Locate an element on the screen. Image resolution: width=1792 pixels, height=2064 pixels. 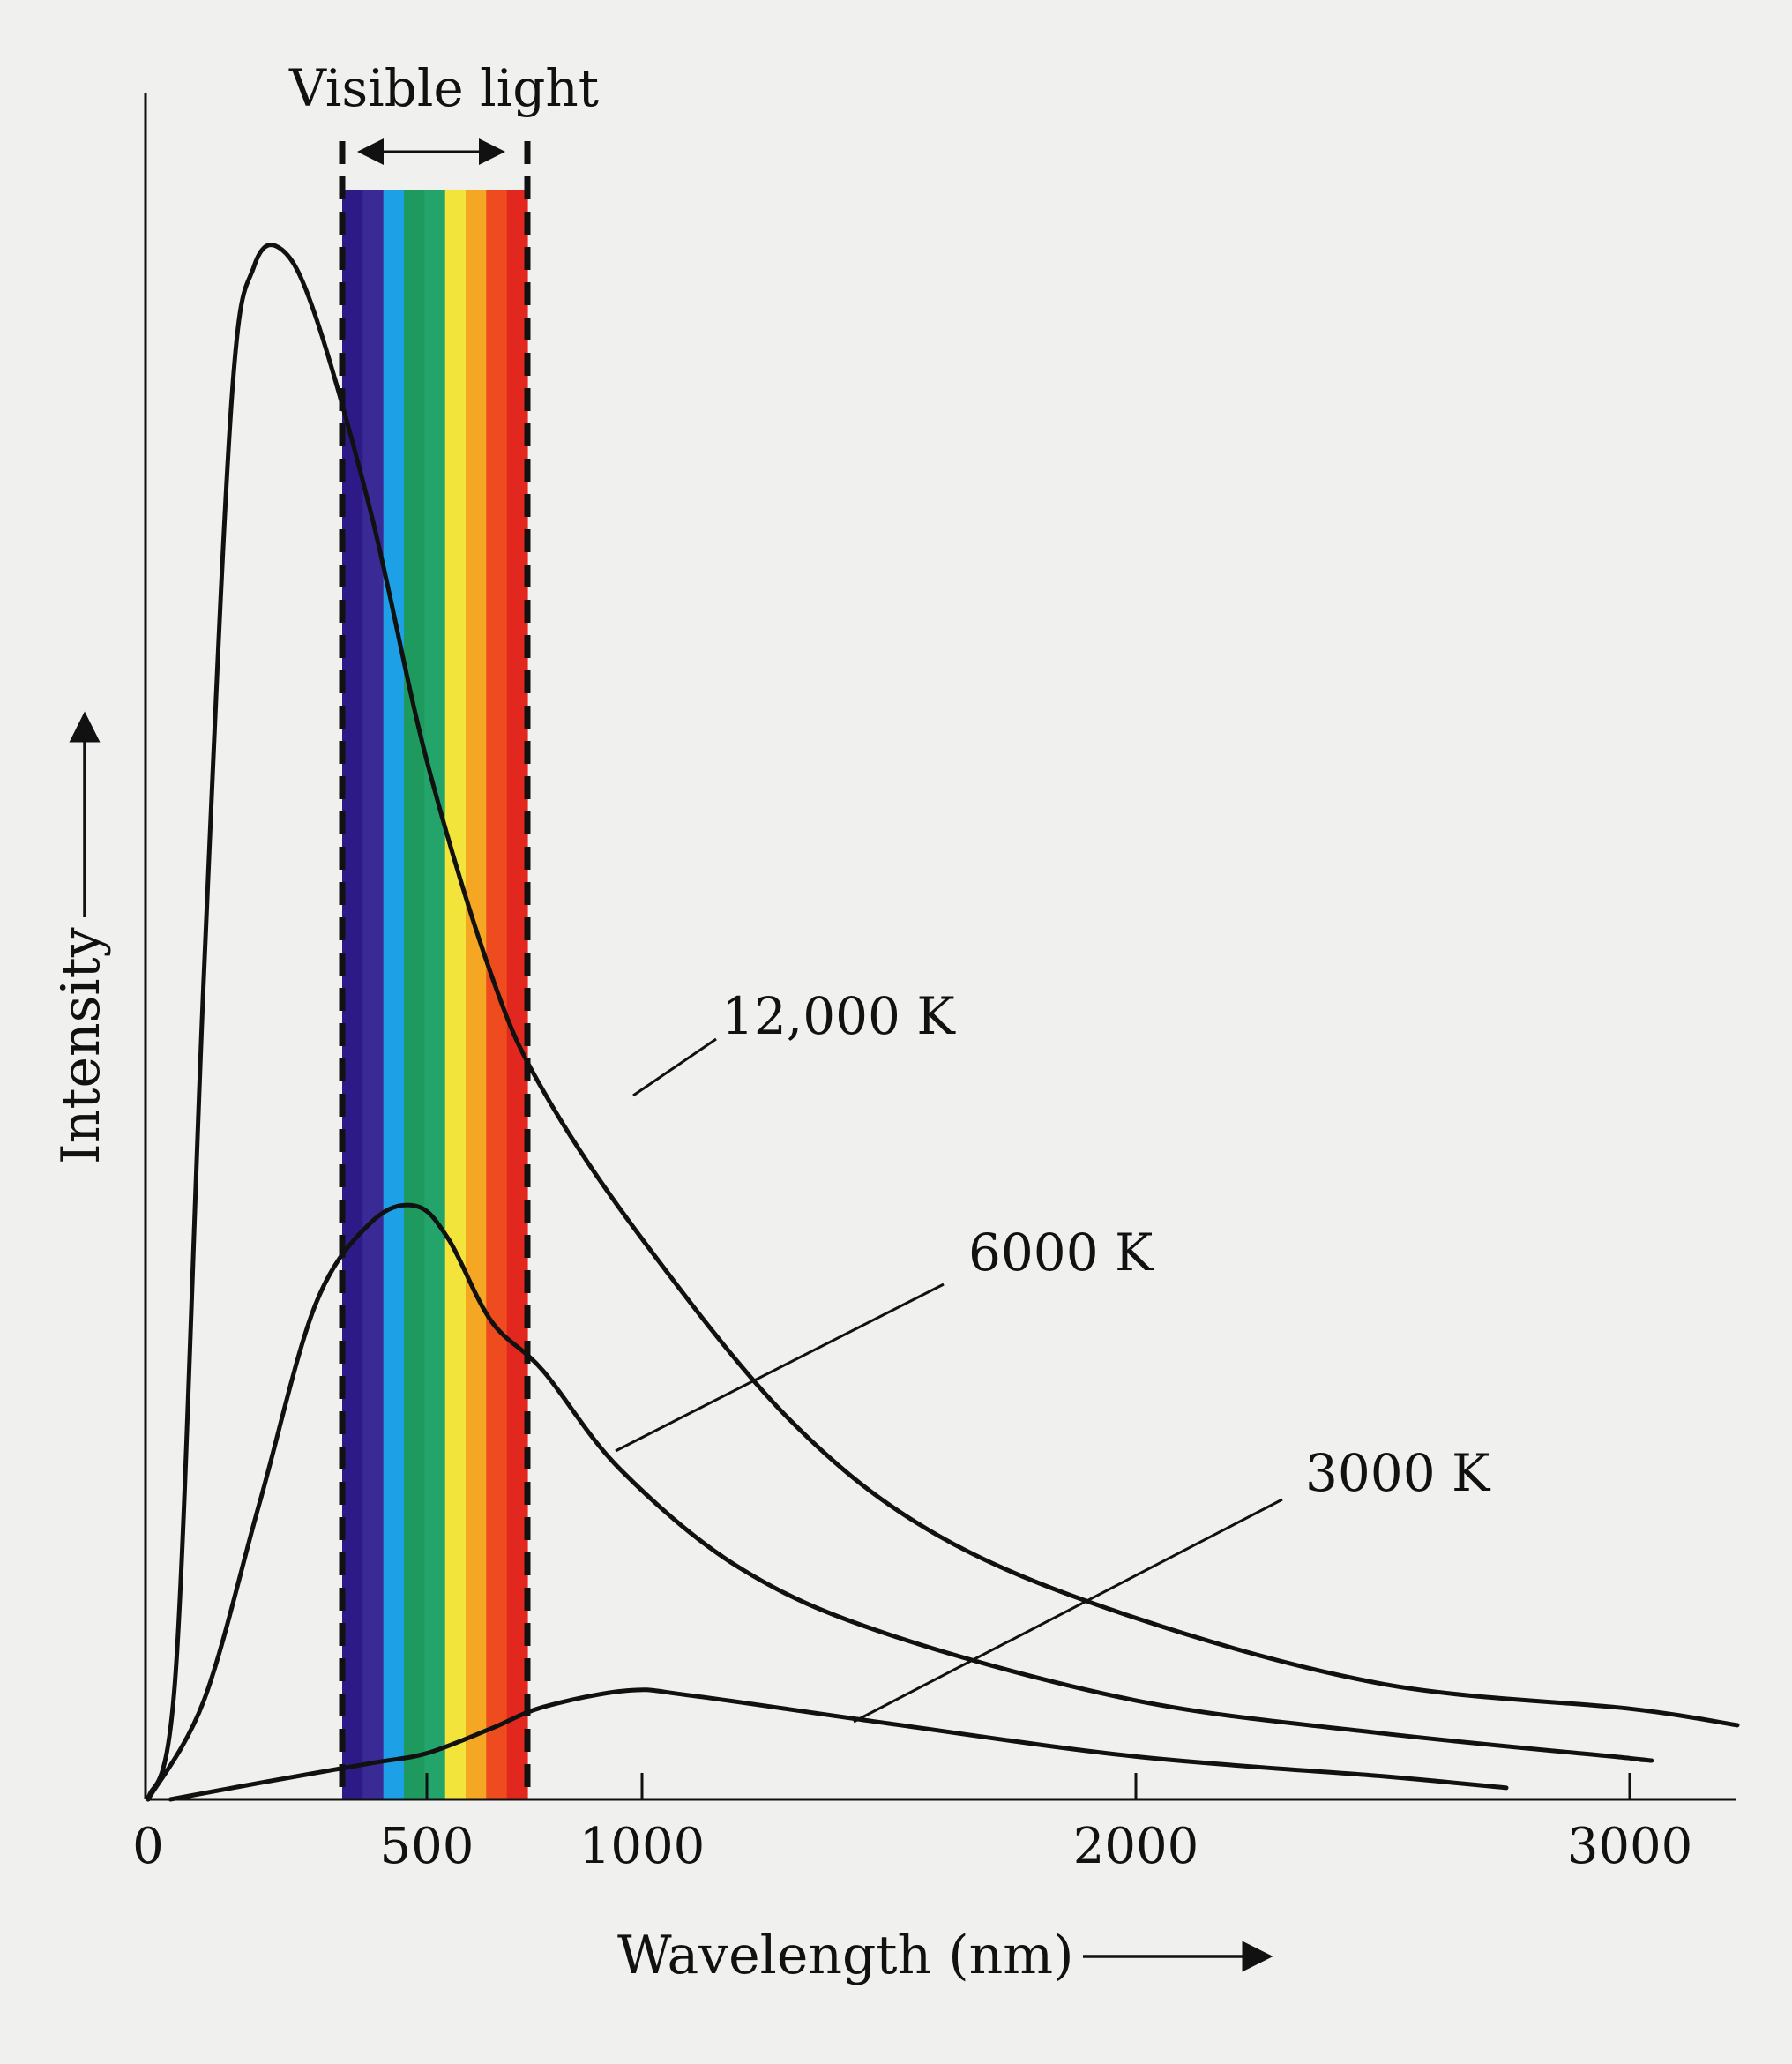
curve-label-12000: 12,000 K is located at coordinates (838, 1016).